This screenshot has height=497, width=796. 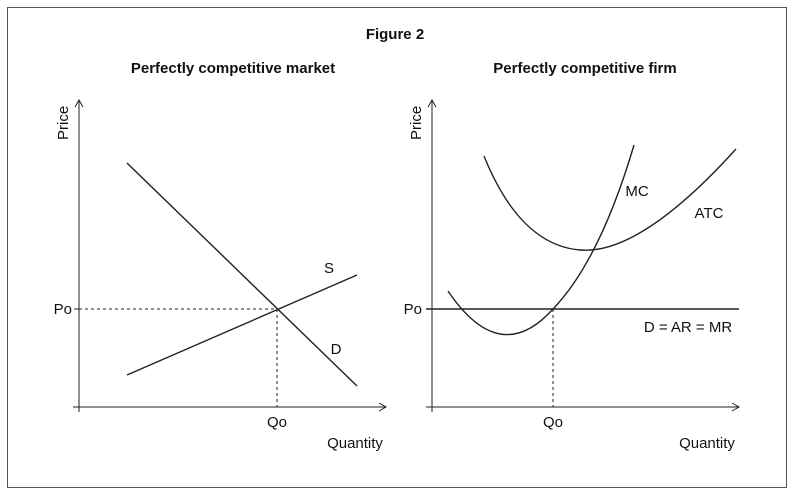 What do you see at coordinates (707, 443) in the screenshot?
I see `firm-x-axis-label: Quantity` at bounding box center [707, 443].